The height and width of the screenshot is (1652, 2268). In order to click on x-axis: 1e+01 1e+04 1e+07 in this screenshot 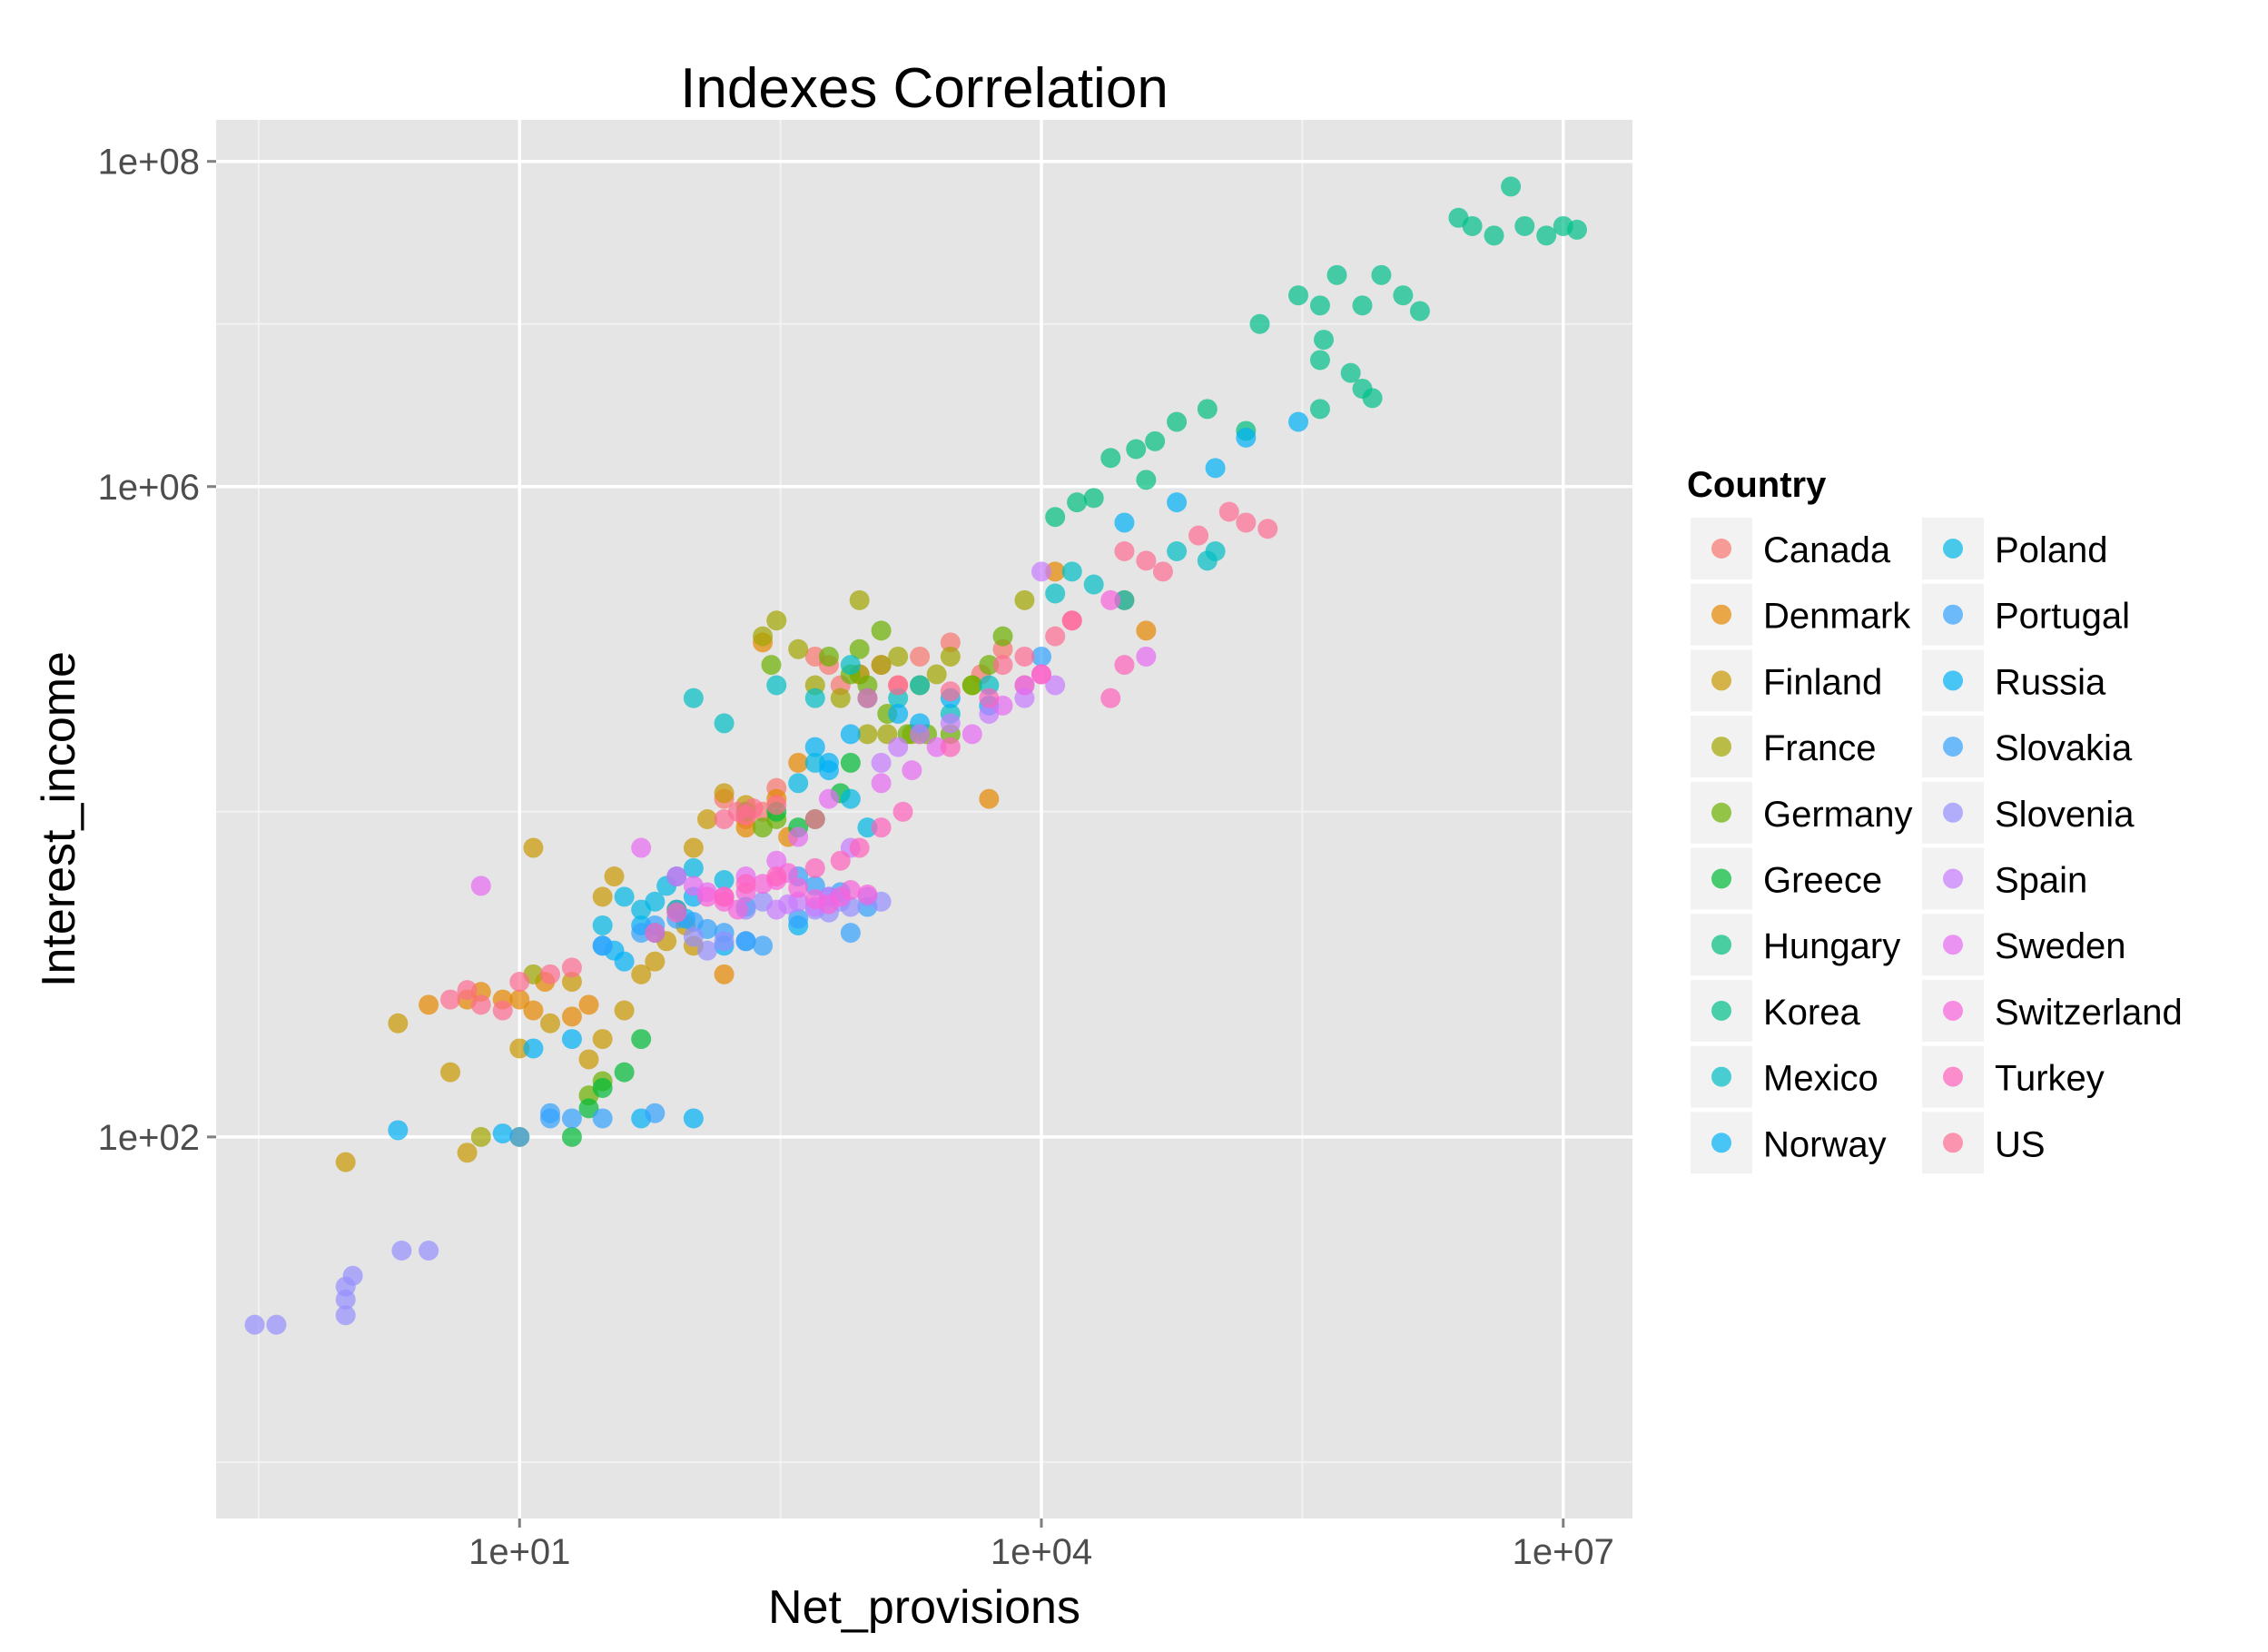, I will do `click(1041, 1545)`.